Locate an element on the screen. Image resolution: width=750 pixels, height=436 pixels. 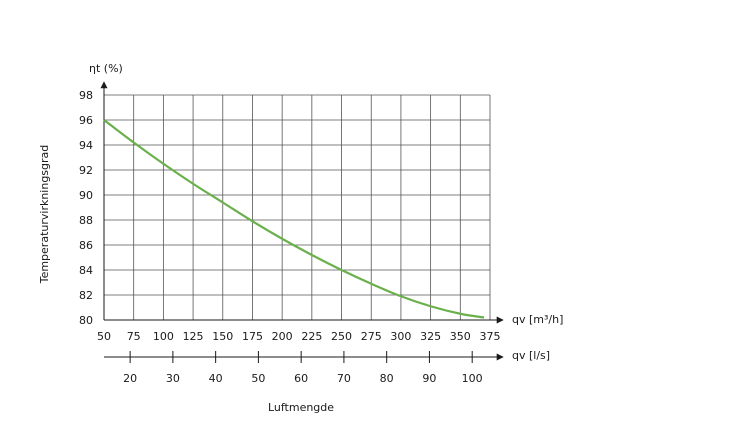
y-tick-label: 94 is located at coordinates (86, 145).